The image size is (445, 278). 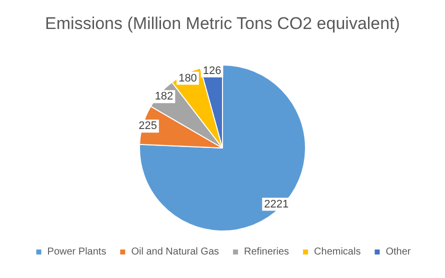 What do you see at coordinates (76, 252) in the screenshot?
I see `legend-label: Power Plants` at bounding box center [76, 252].